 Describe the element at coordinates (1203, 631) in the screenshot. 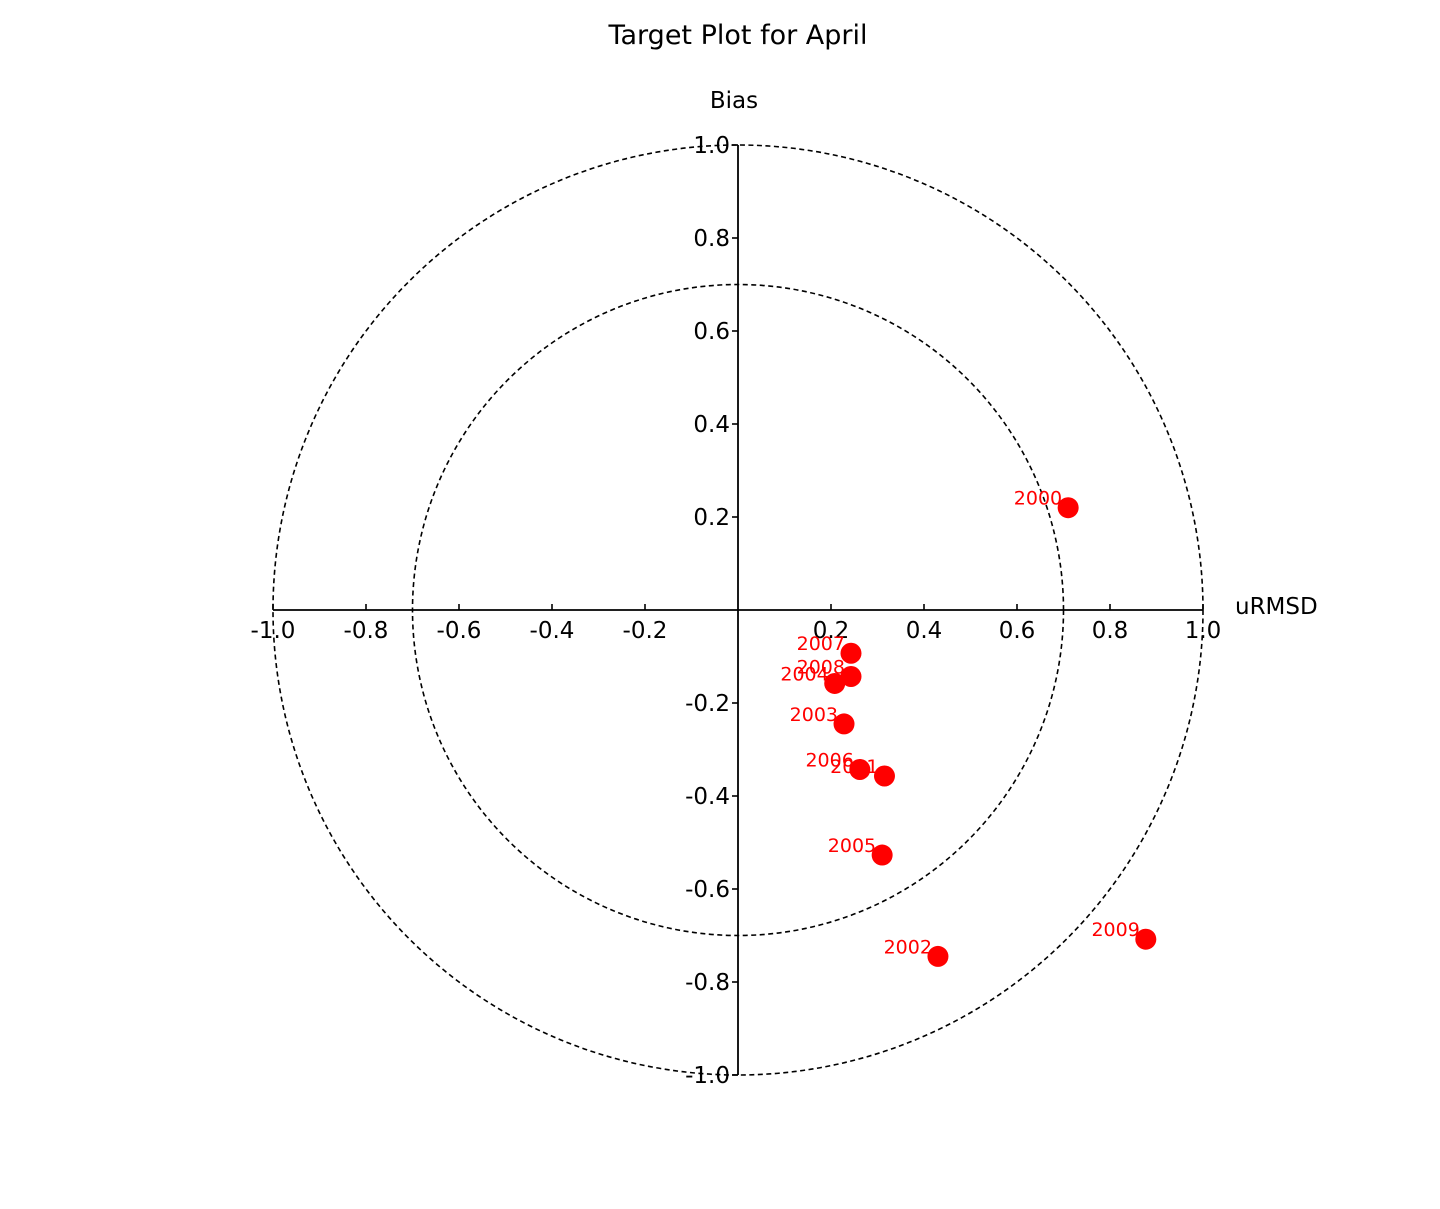

I see `x-tick-label: 1.0` at that location.